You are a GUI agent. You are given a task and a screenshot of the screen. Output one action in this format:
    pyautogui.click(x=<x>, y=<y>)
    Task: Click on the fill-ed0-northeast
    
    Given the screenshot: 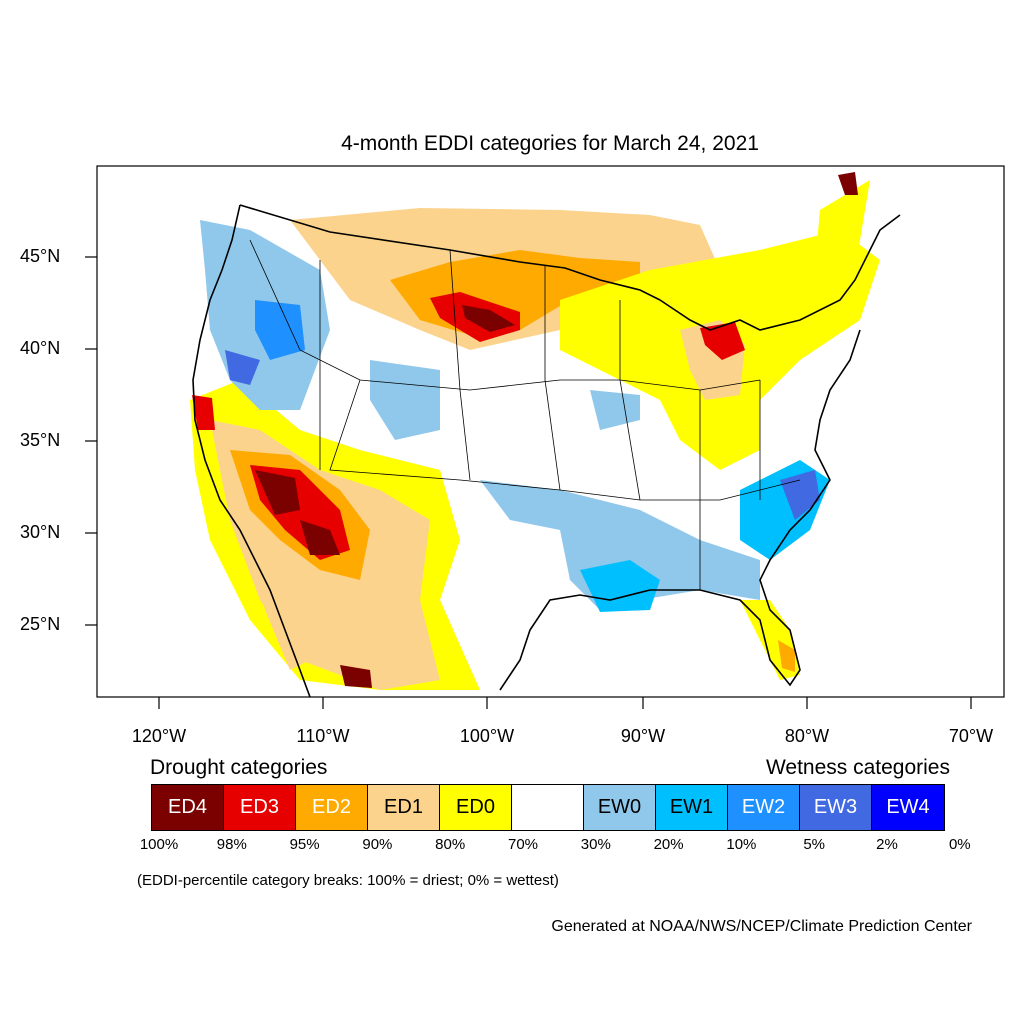 What is the action you would take?
    pyautogui.click(x=840, y=260)
    